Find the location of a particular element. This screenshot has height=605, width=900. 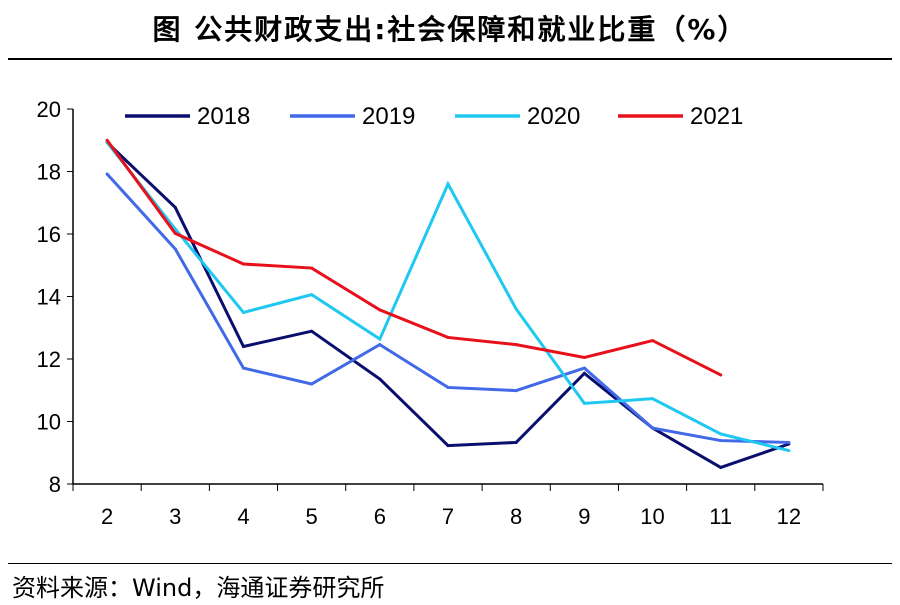

x-tick-label: 11 is located at coordinates (720, 516).